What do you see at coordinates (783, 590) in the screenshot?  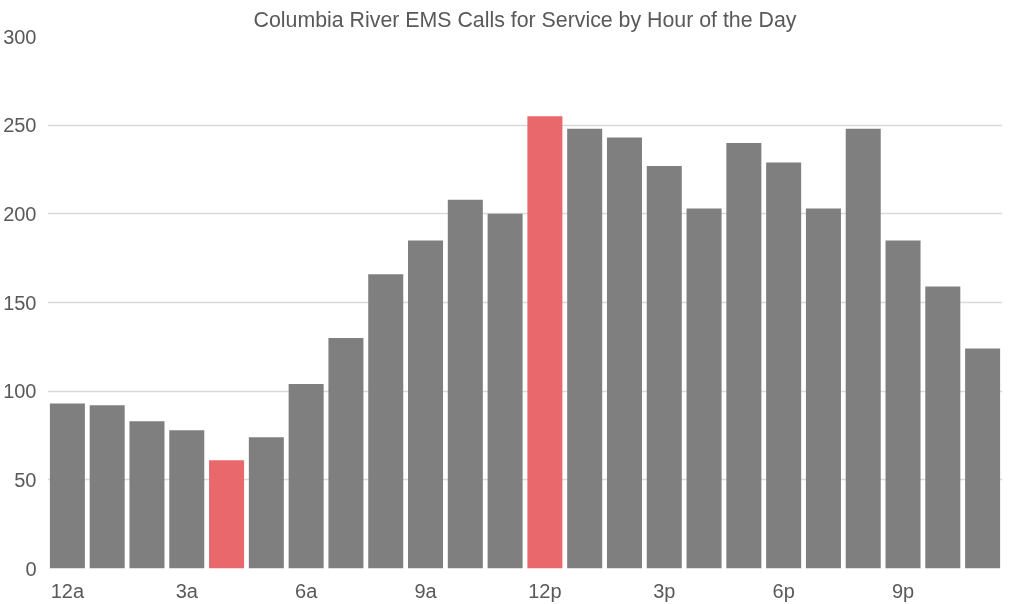 I see `x-tick-label: 6p` at bounding box center [783, 590].